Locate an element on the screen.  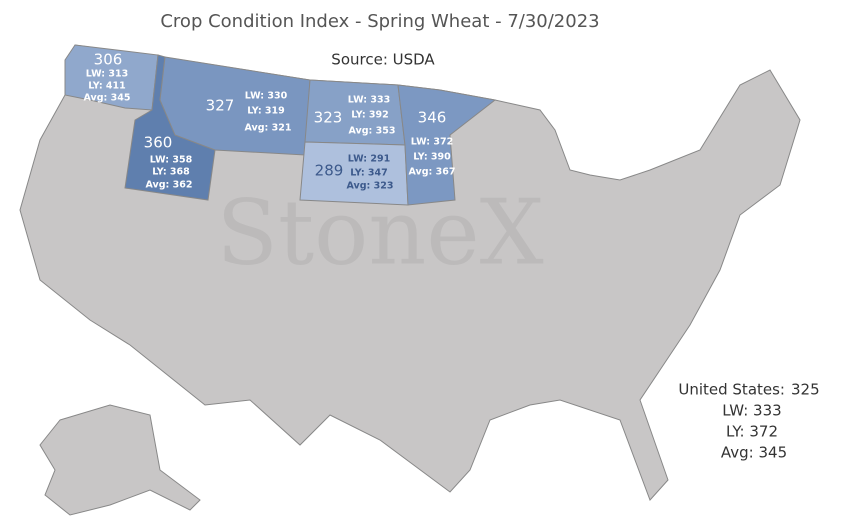
state-ly: LY: 390 is located at coordinates (432, 157).